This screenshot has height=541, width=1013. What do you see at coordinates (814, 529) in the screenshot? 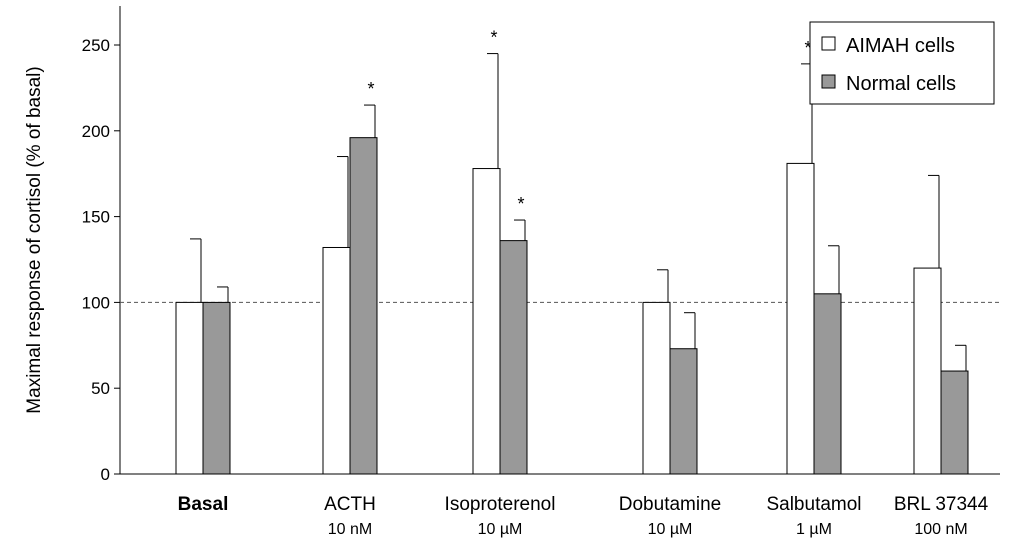
I see `category-sublabel: 1 µM` at bounding box center [814, 529].